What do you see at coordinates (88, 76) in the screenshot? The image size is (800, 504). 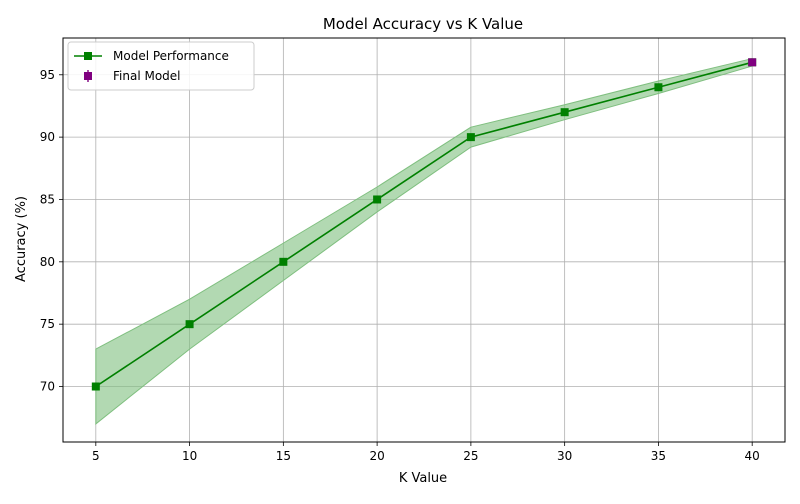 I see `legend-final-marker` at bounding box center [88, 76].